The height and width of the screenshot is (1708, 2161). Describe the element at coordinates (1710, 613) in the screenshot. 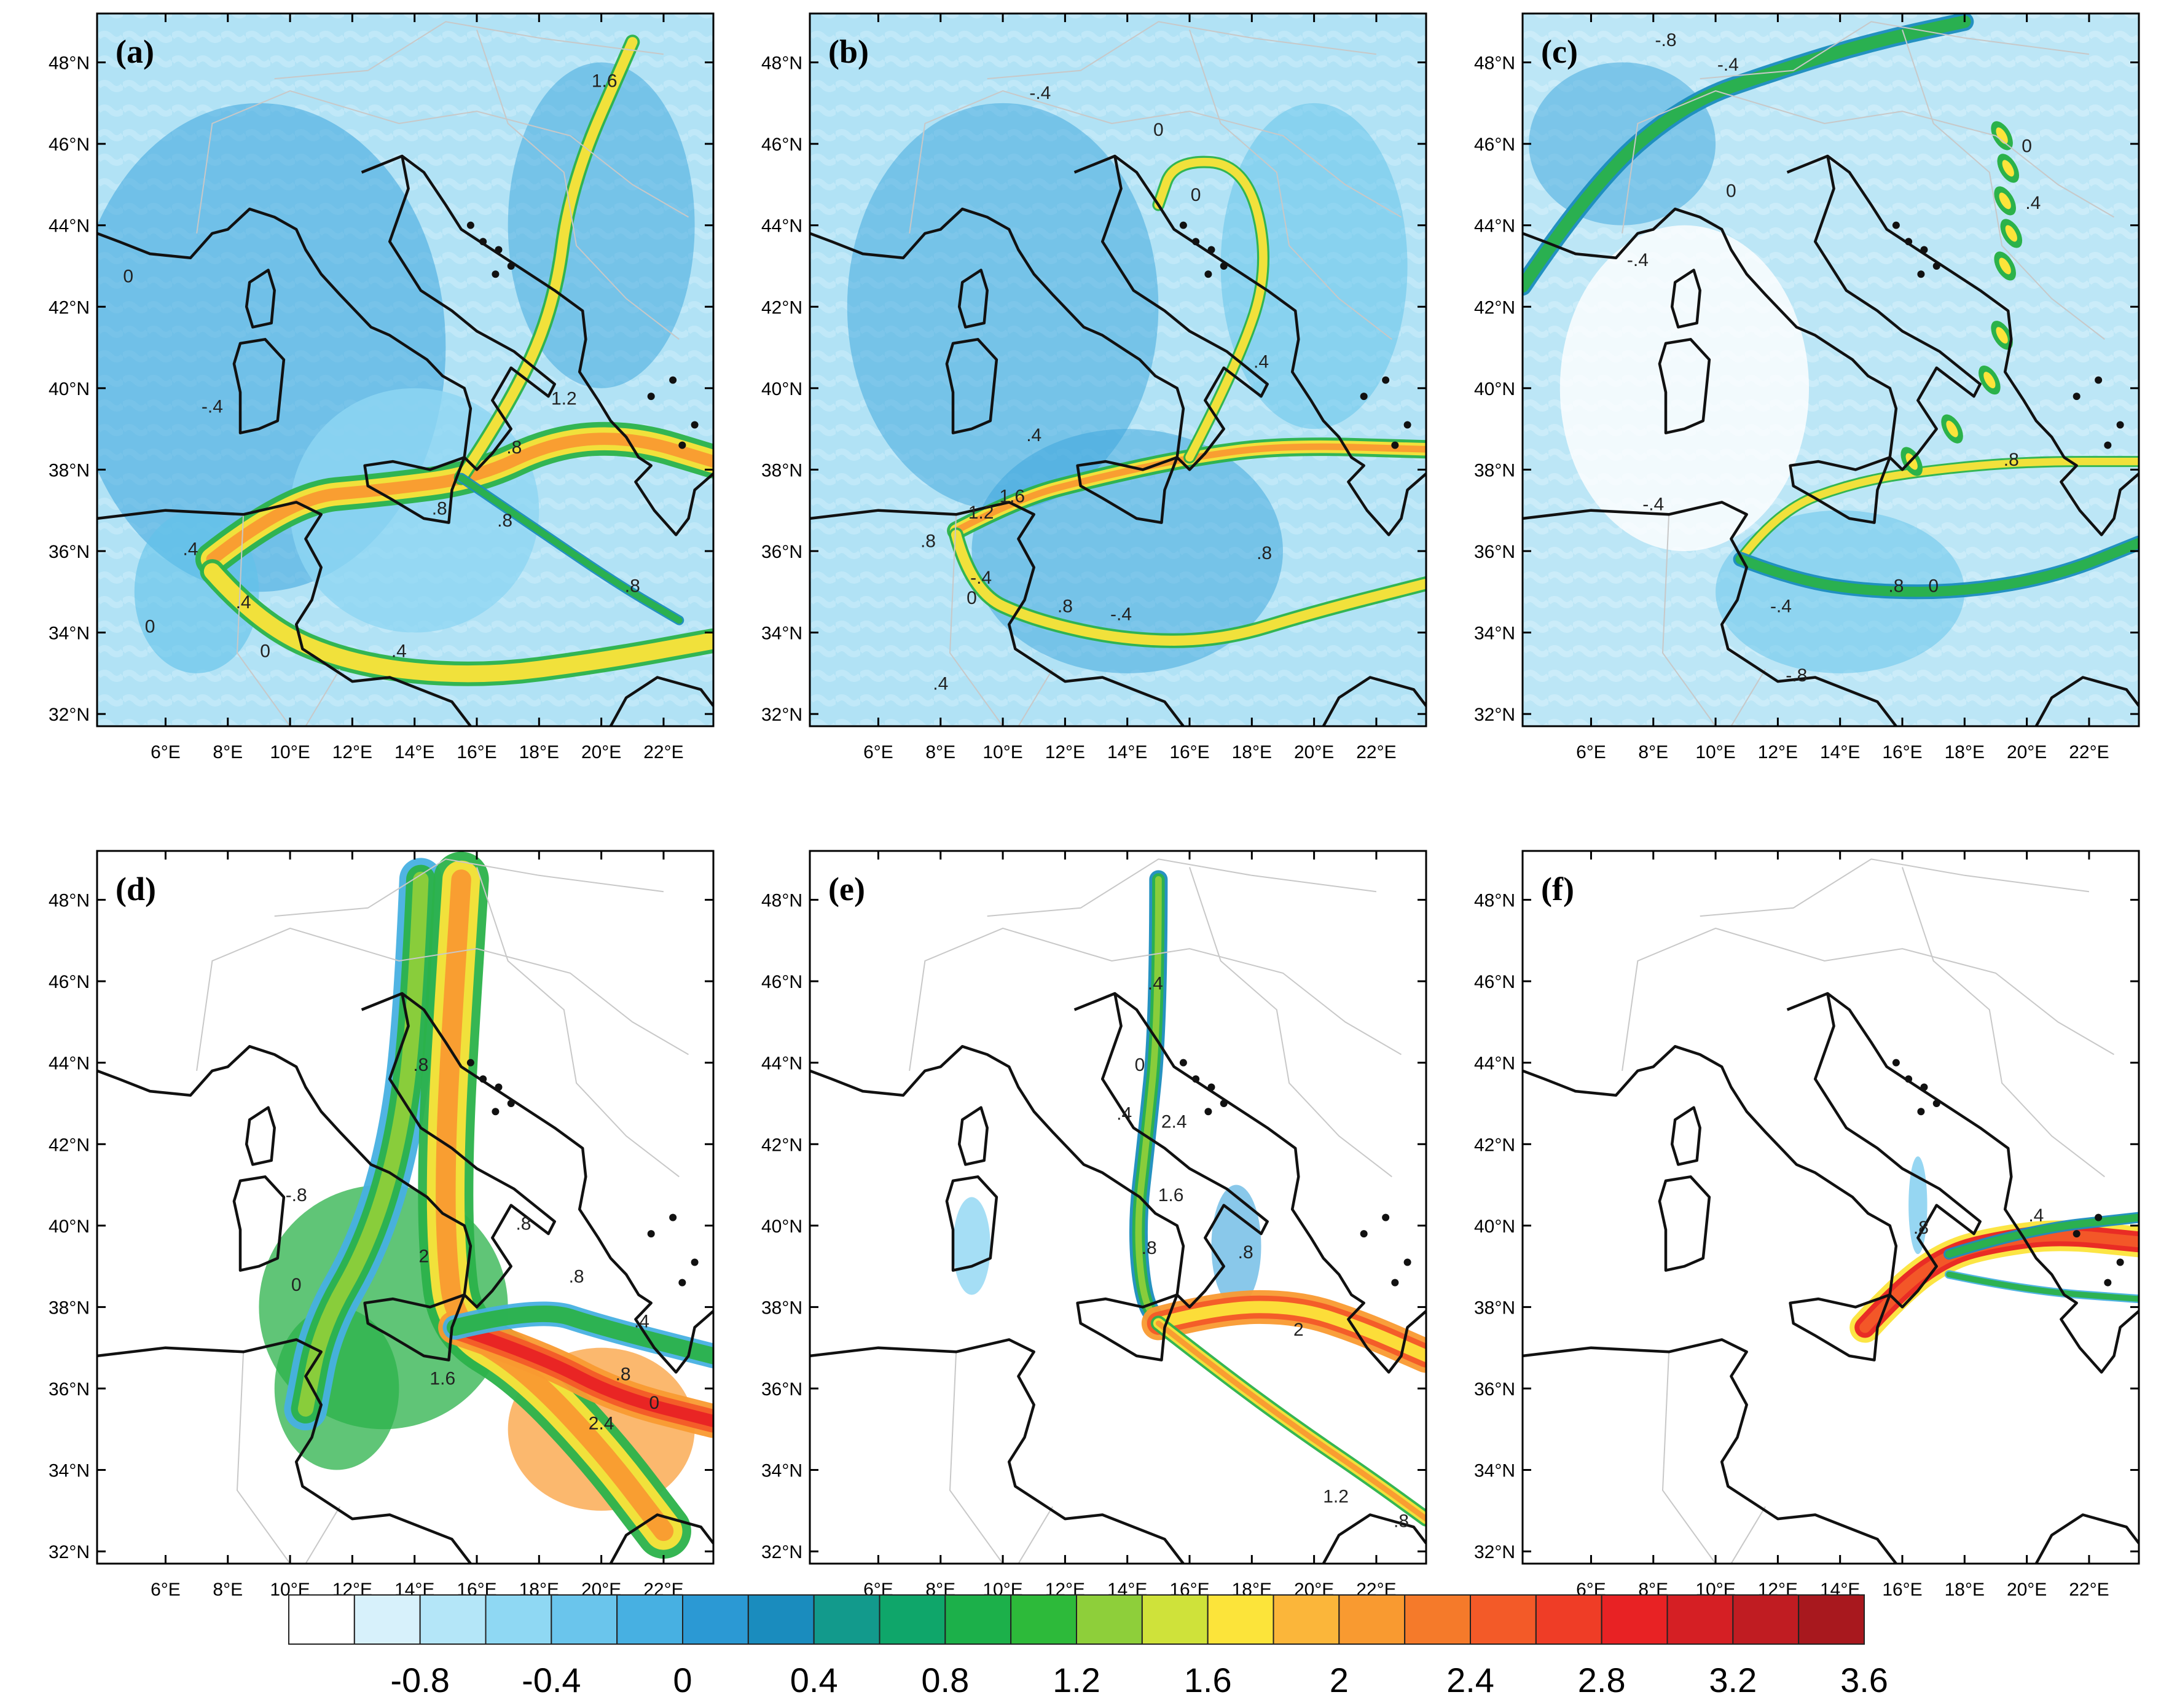

I see `coastline-africa` at that location.